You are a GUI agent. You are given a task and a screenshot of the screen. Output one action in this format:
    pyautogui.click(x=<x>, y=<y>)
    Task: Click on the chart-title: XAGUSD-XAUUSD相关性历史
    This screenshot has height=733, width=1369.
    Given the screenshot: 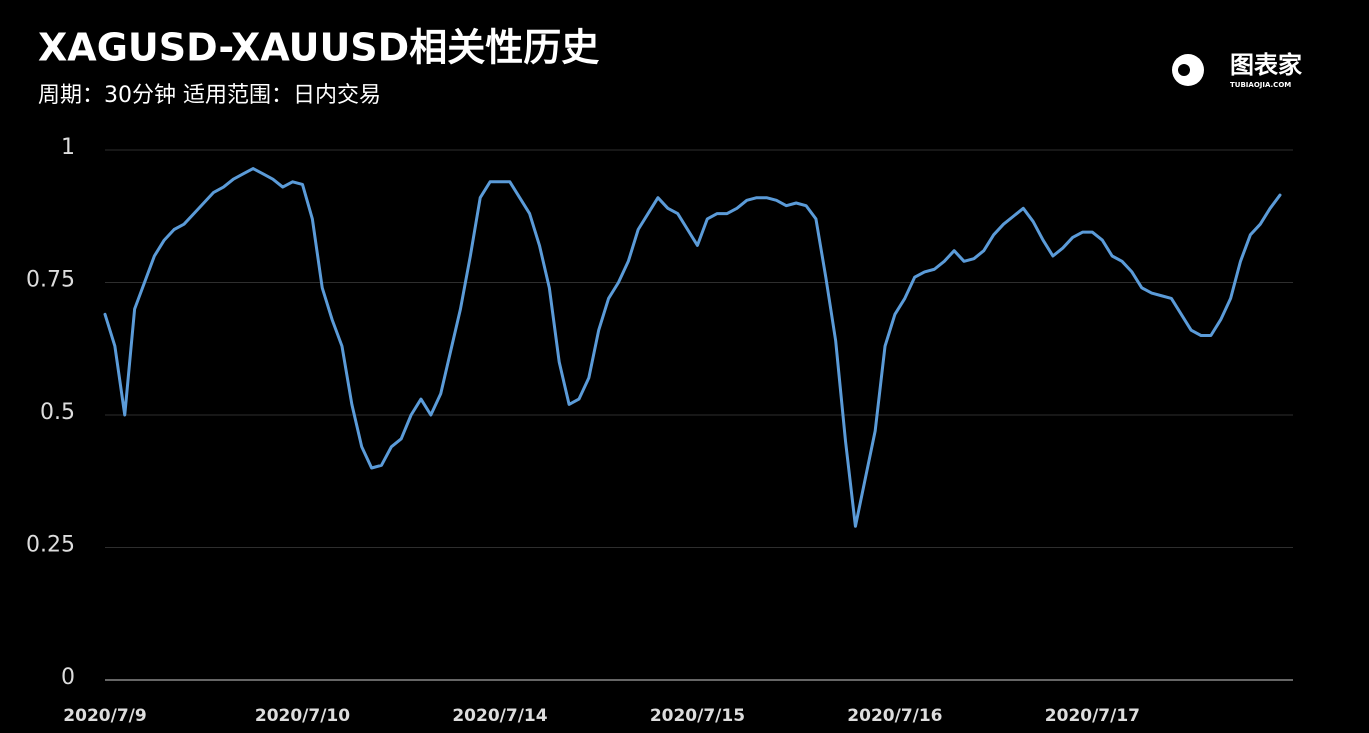 What is the action you would take?
    pyautogui.click(x=318, y=48)
    